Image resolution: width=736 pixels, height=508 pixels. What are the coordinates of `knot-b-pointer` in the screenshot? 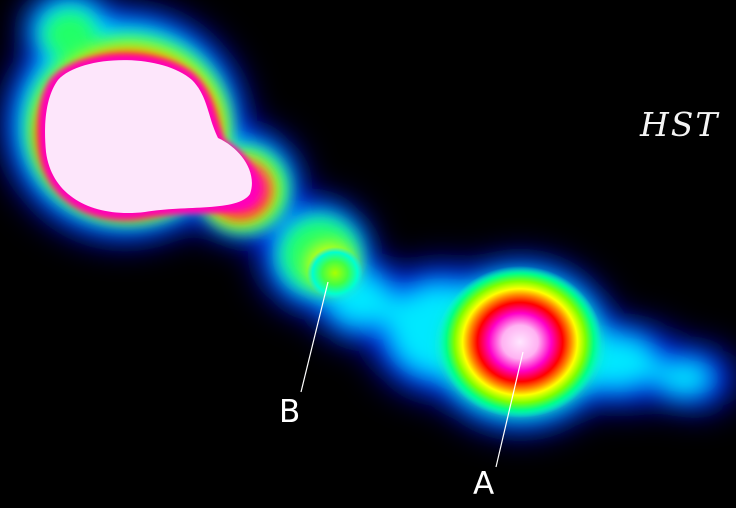 It's located at (314, 337).